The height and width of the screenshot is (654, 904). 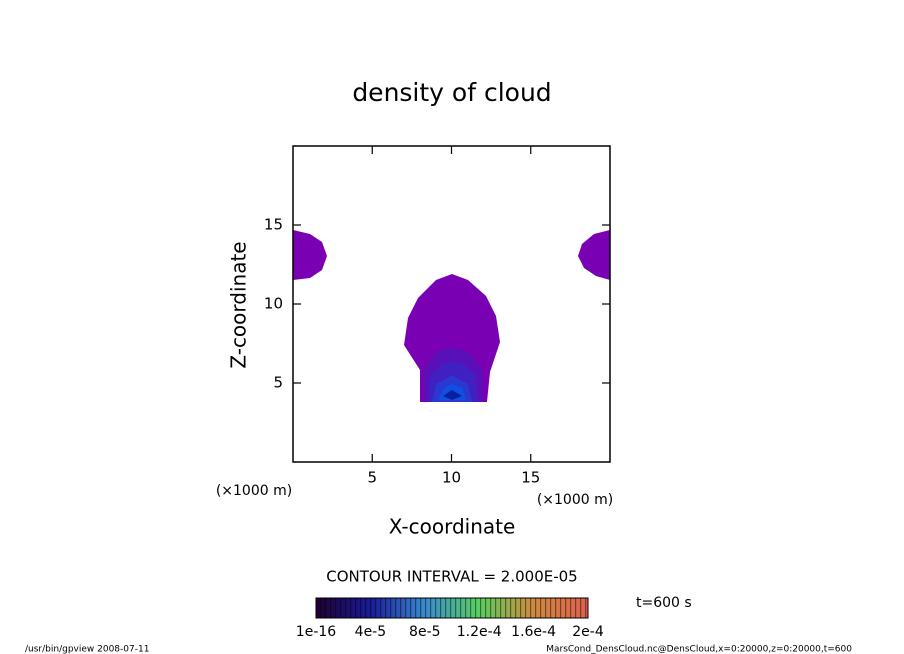 I want to click on colorbar-tick-label: 1.2e-4, so click(x=479, y=632).